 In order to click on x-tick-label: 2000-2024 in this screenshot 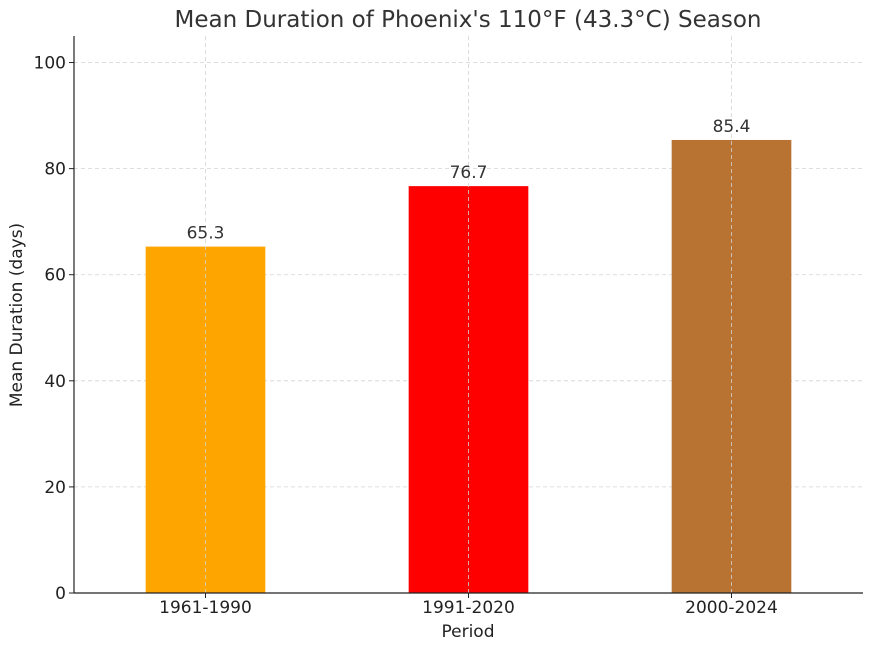, I will do `click(731, 608)`.